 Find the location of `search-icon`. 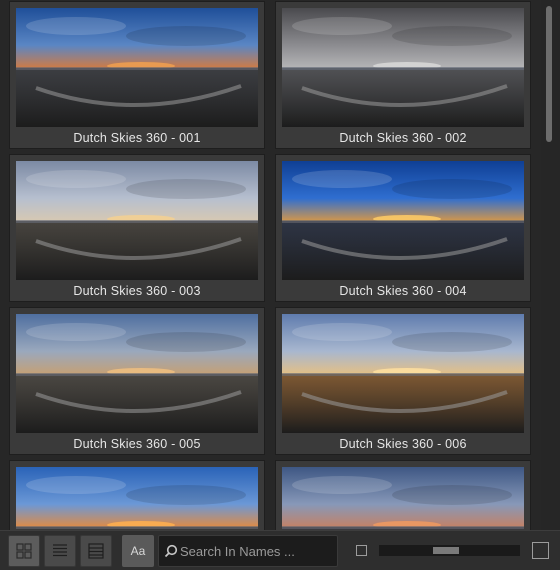

search-icon is located at coordinates (171, 551).